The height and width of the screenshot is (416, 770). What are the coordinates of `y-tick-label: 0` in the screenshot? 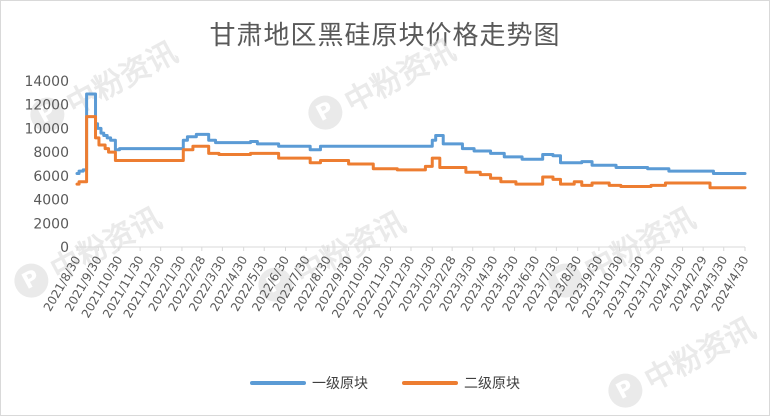 It's located at (64, 248).